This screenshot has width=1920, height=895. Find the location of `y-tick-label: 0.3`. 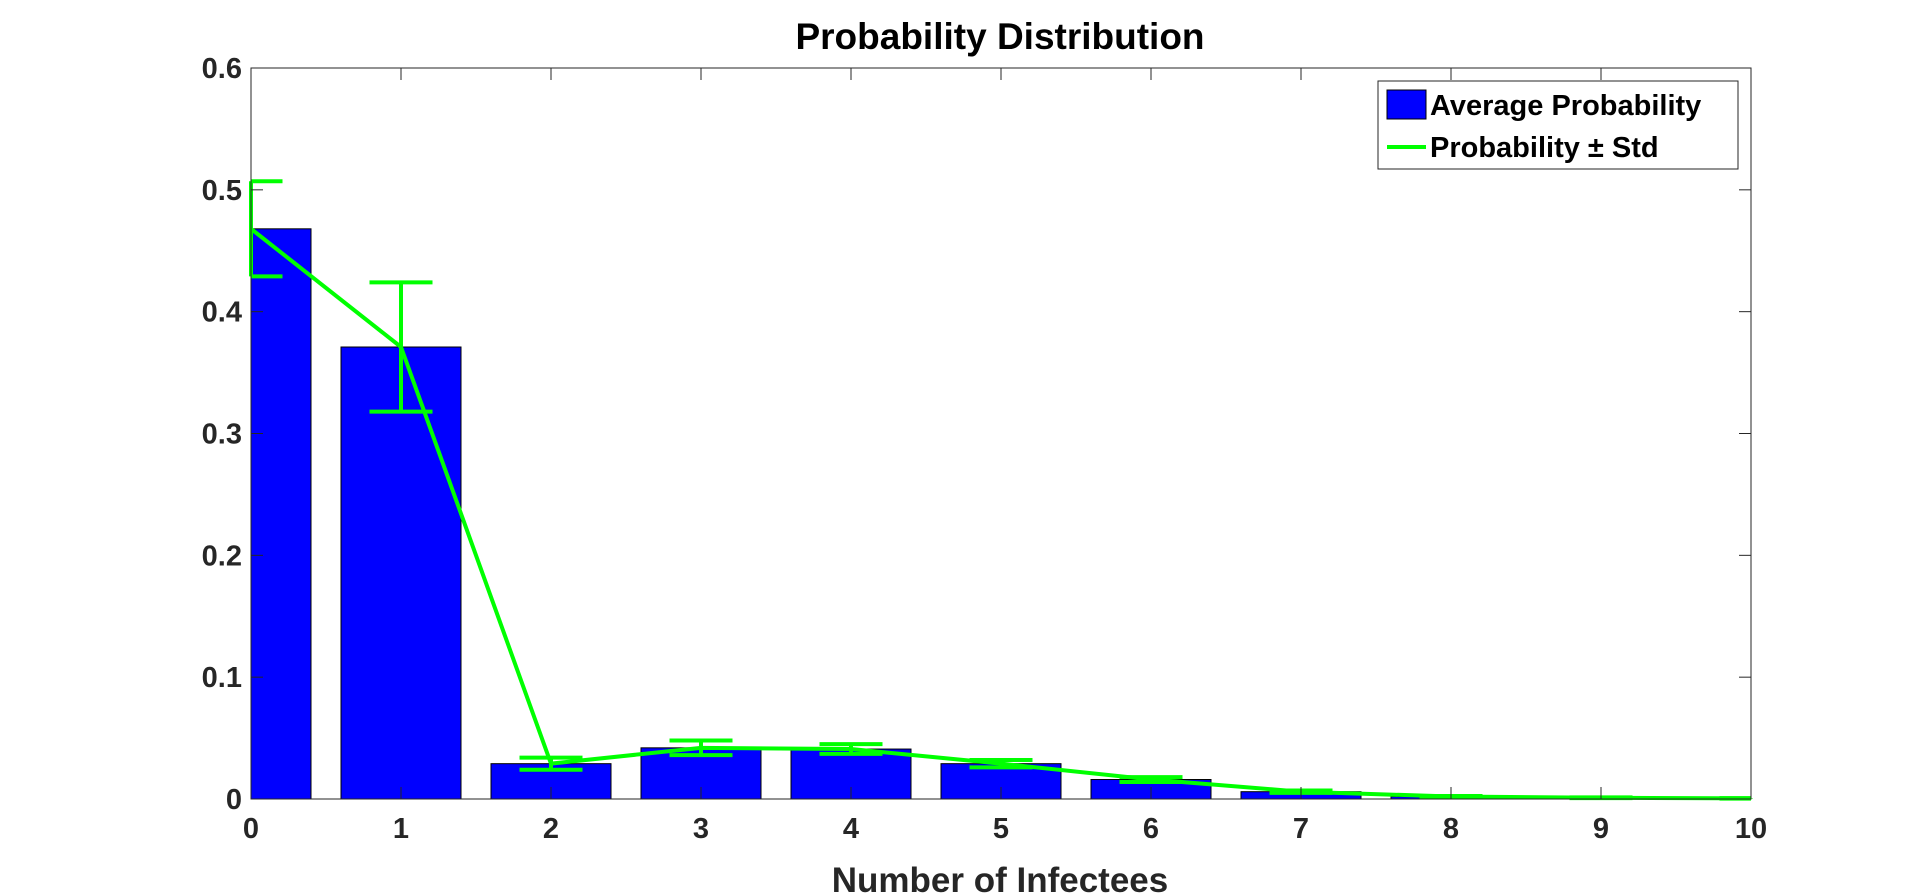

y-tick-label: 0.3 is located at coordinates (222, 435).